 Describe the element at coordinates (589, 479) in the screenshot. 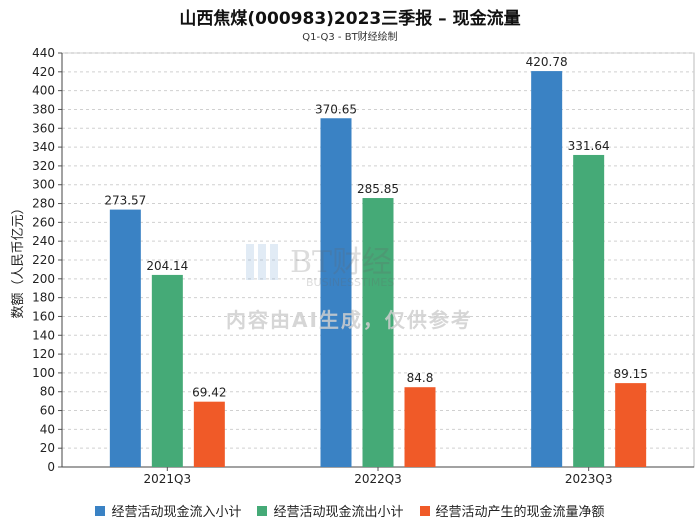

I see `x-tick-label: 2023Q3` at that location.